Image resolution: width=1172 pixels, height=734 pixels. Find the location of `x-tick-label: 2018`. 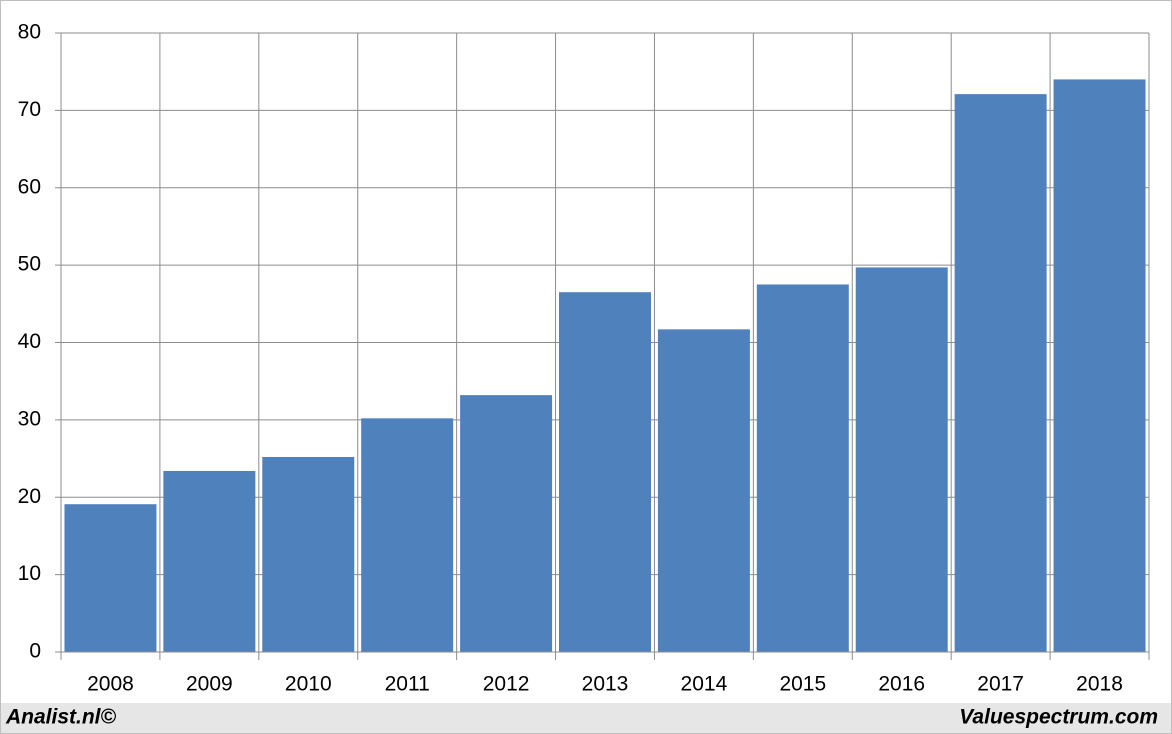

x-tick-label: 2018 is located at coordinates (1099, 684).